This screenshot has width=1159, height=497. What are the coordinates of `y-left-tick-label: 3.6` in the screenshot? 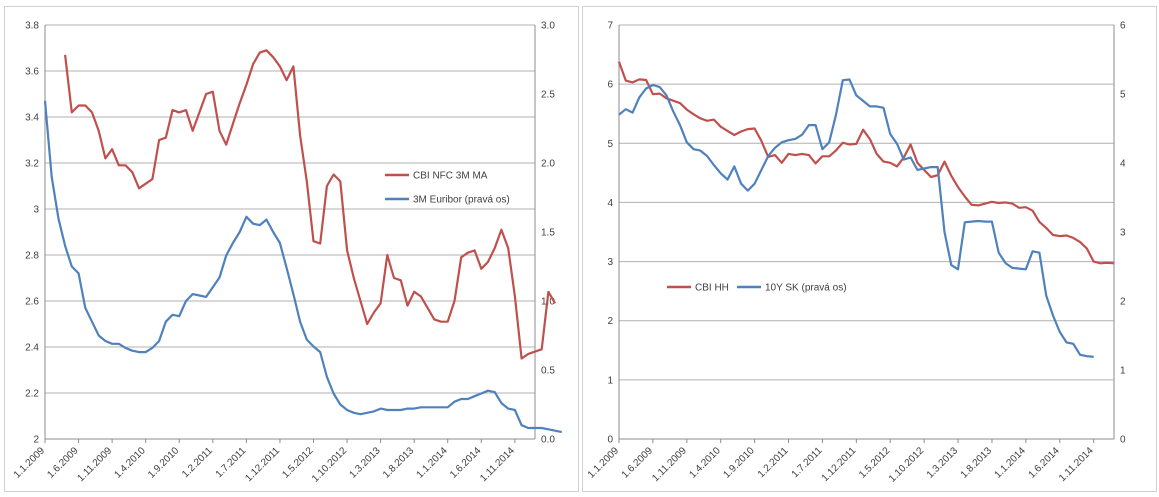 It's located at (32, 72).